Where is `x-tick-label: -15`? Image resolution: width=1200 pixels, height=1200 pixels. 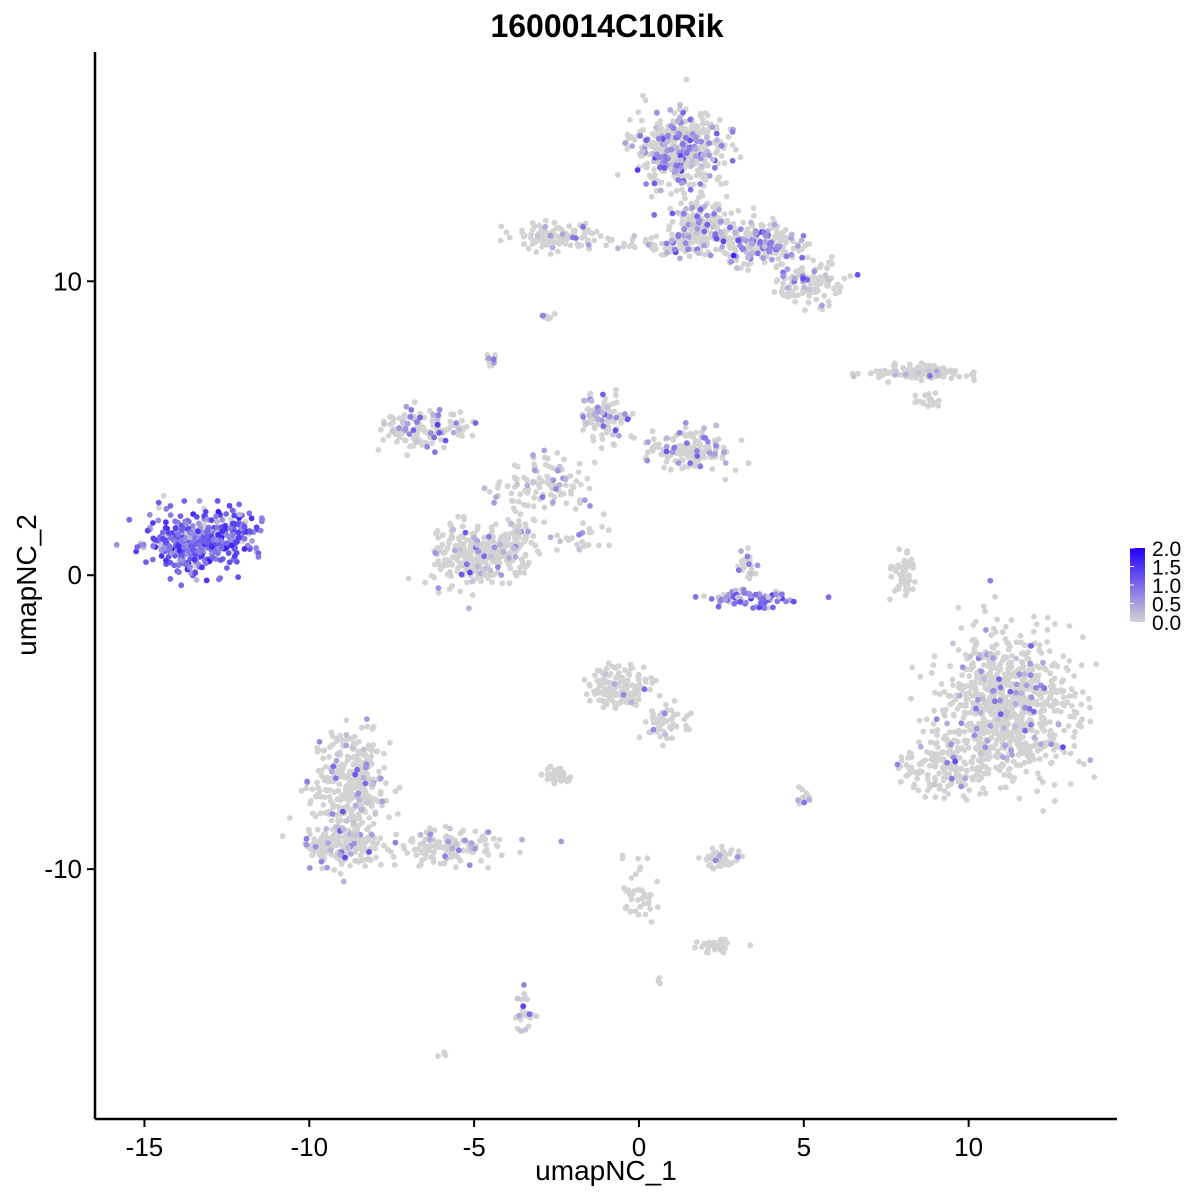
x-tick-label: -15 is located at coordinates (145, 1147).